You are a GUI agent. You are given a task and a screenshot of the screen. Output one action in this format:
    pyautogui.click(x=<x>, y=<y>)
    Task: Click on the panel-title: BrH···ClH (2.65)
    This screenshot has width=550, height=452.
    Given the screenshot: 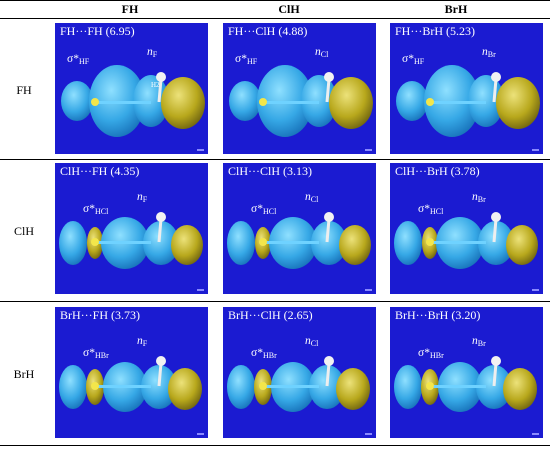 What is the action you would take?
    pyautogui.click(x=270, y=315)
    